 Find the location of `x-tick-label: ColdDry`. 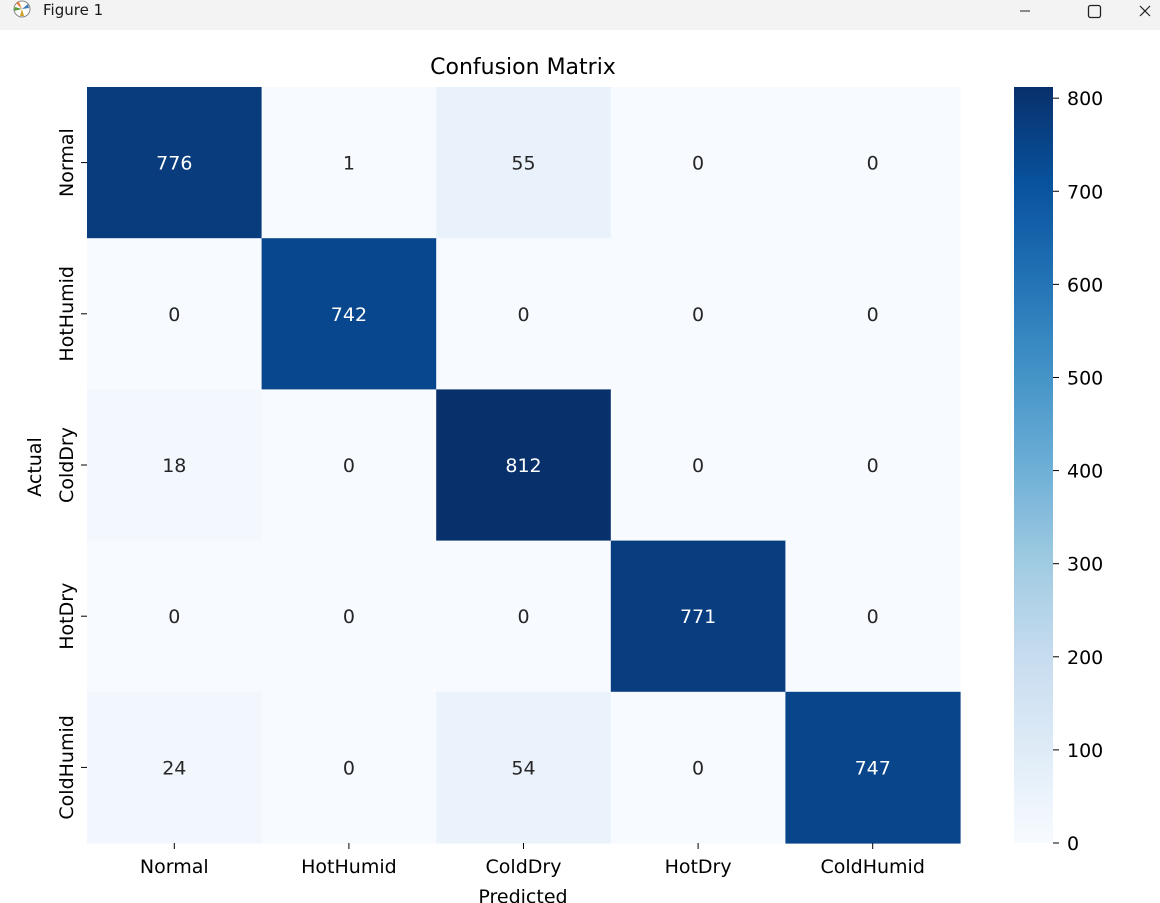

x-tick-label: ColdDry is located at coordinates (524, 867).